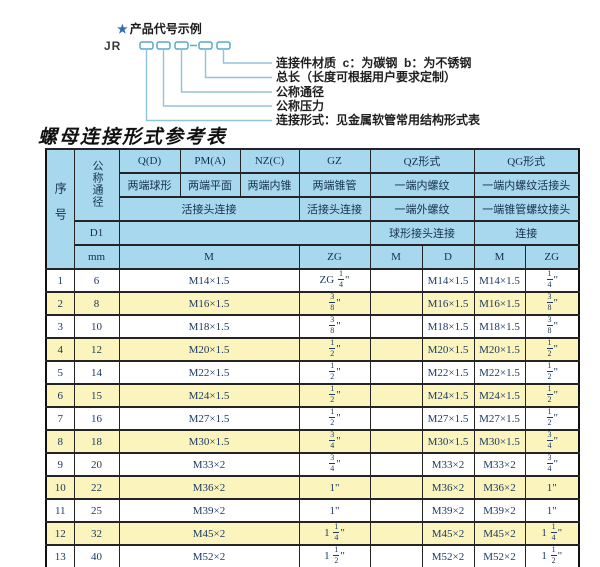 The height and width of the screenshot is (567, 600). Describe the element at coordinates (499, 510) in the screenshot. I see `cell-qg-m: M39×2` at that location.